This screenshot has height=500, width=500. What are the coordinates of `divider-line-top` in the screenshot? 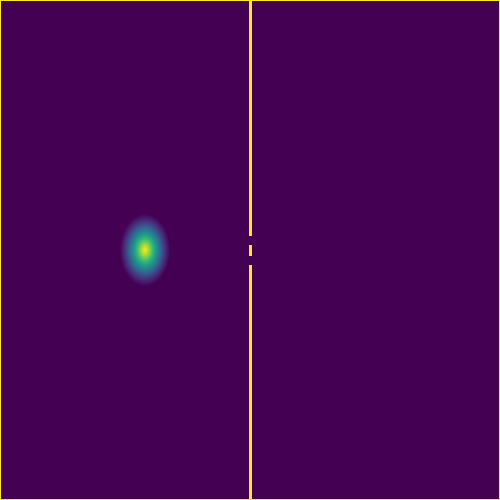 It's located at (250, 118).